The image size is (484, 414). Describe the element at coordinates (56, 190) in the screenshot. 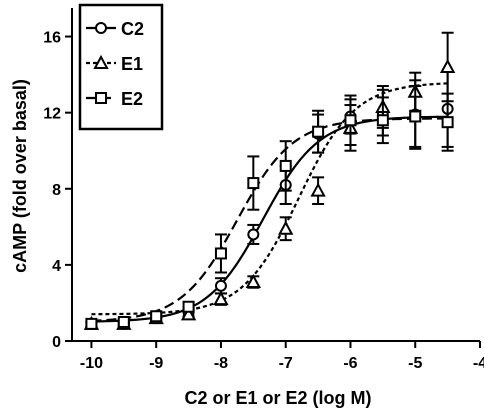

I see `y-tick-label: 8` at that location.